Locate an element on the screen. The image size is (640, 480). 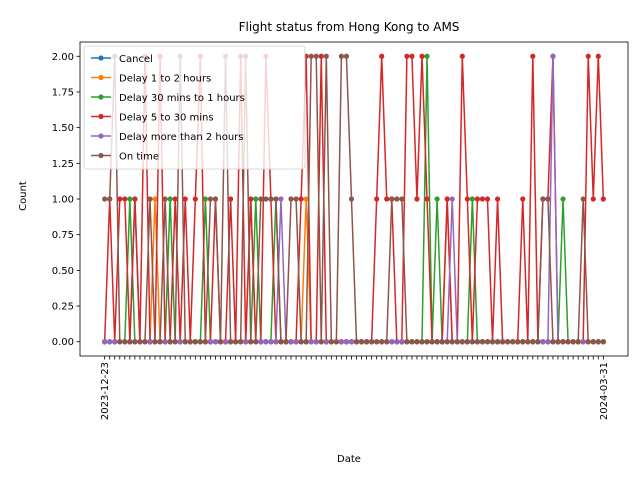
legend-label: Delay 5 to 30 mins is located at coordinates (166, 118).